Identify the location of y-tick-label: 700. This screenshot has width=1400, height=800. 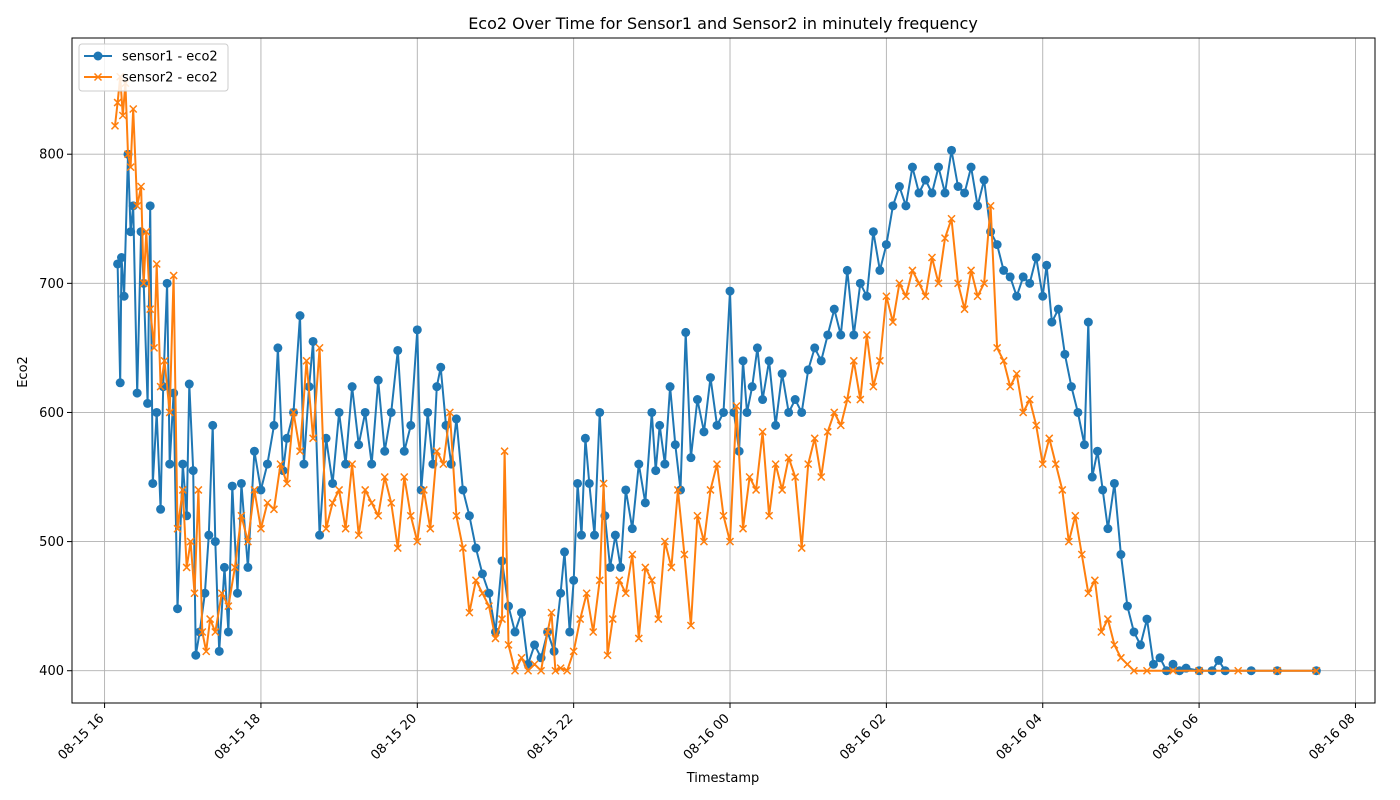
(51, 284).